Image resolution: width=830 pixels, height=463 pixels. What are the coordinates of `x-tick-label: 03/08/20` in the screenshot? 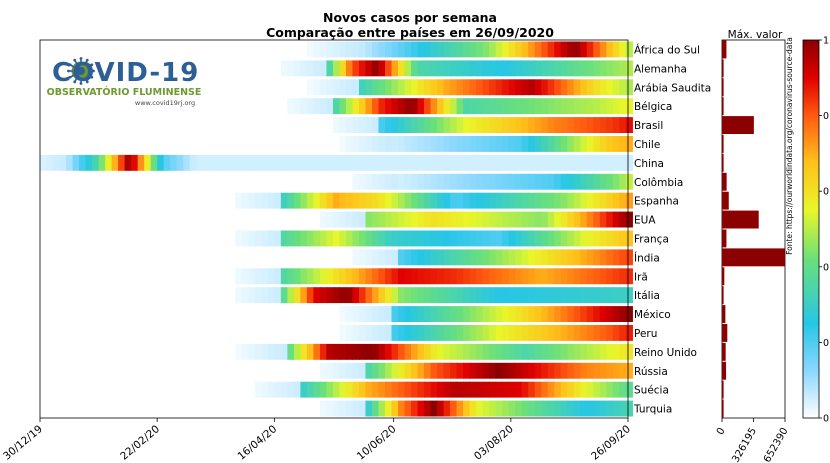 It's located at (494, 443).